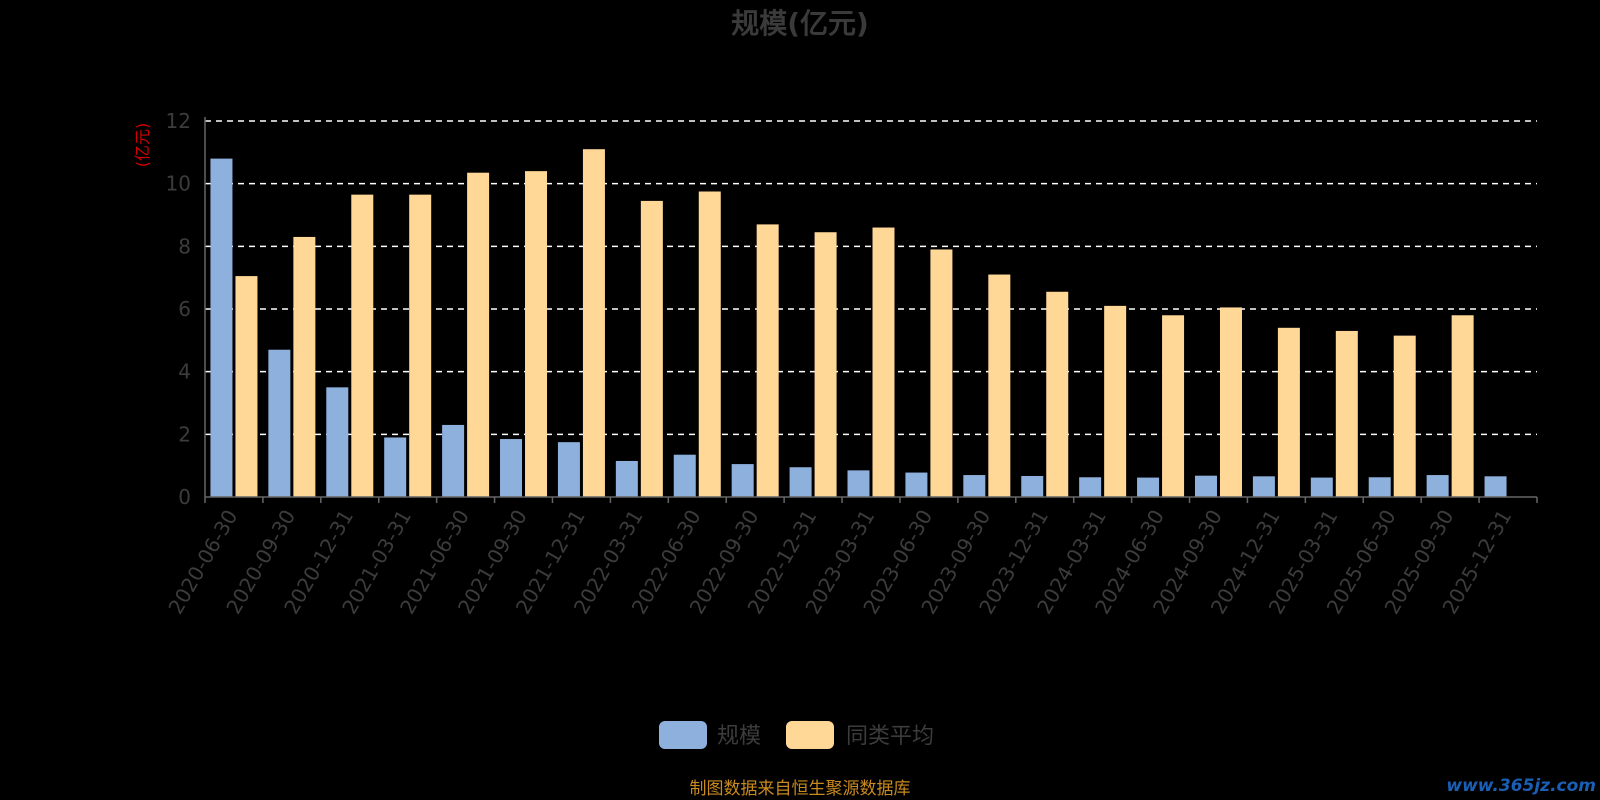 This screenshot has height=800, width=1600. What do you see at coordinates (184, 246) in the screenshot?
I see `y-tick-label: 8` at bounding box center [184, 246].